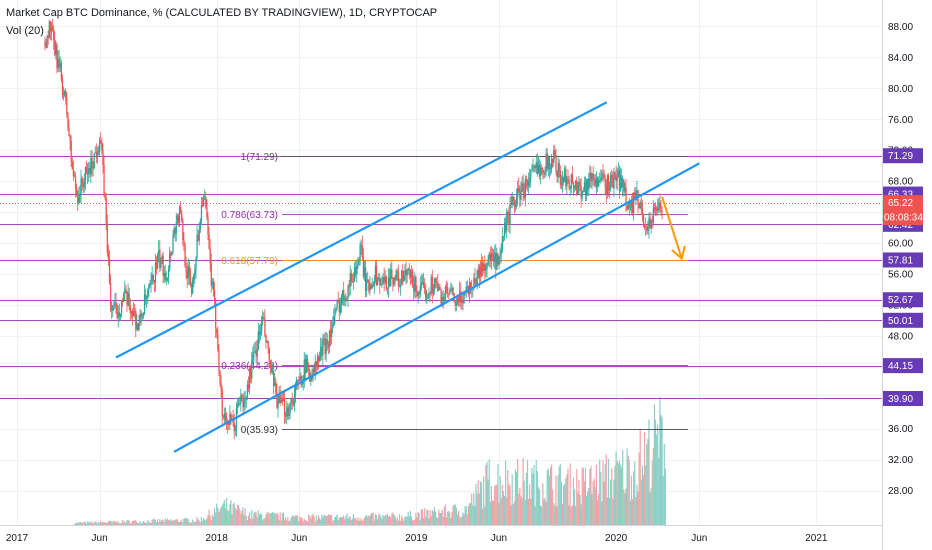  I want to click on bar-countdown-text: 08:08:34, so click(903, 218).